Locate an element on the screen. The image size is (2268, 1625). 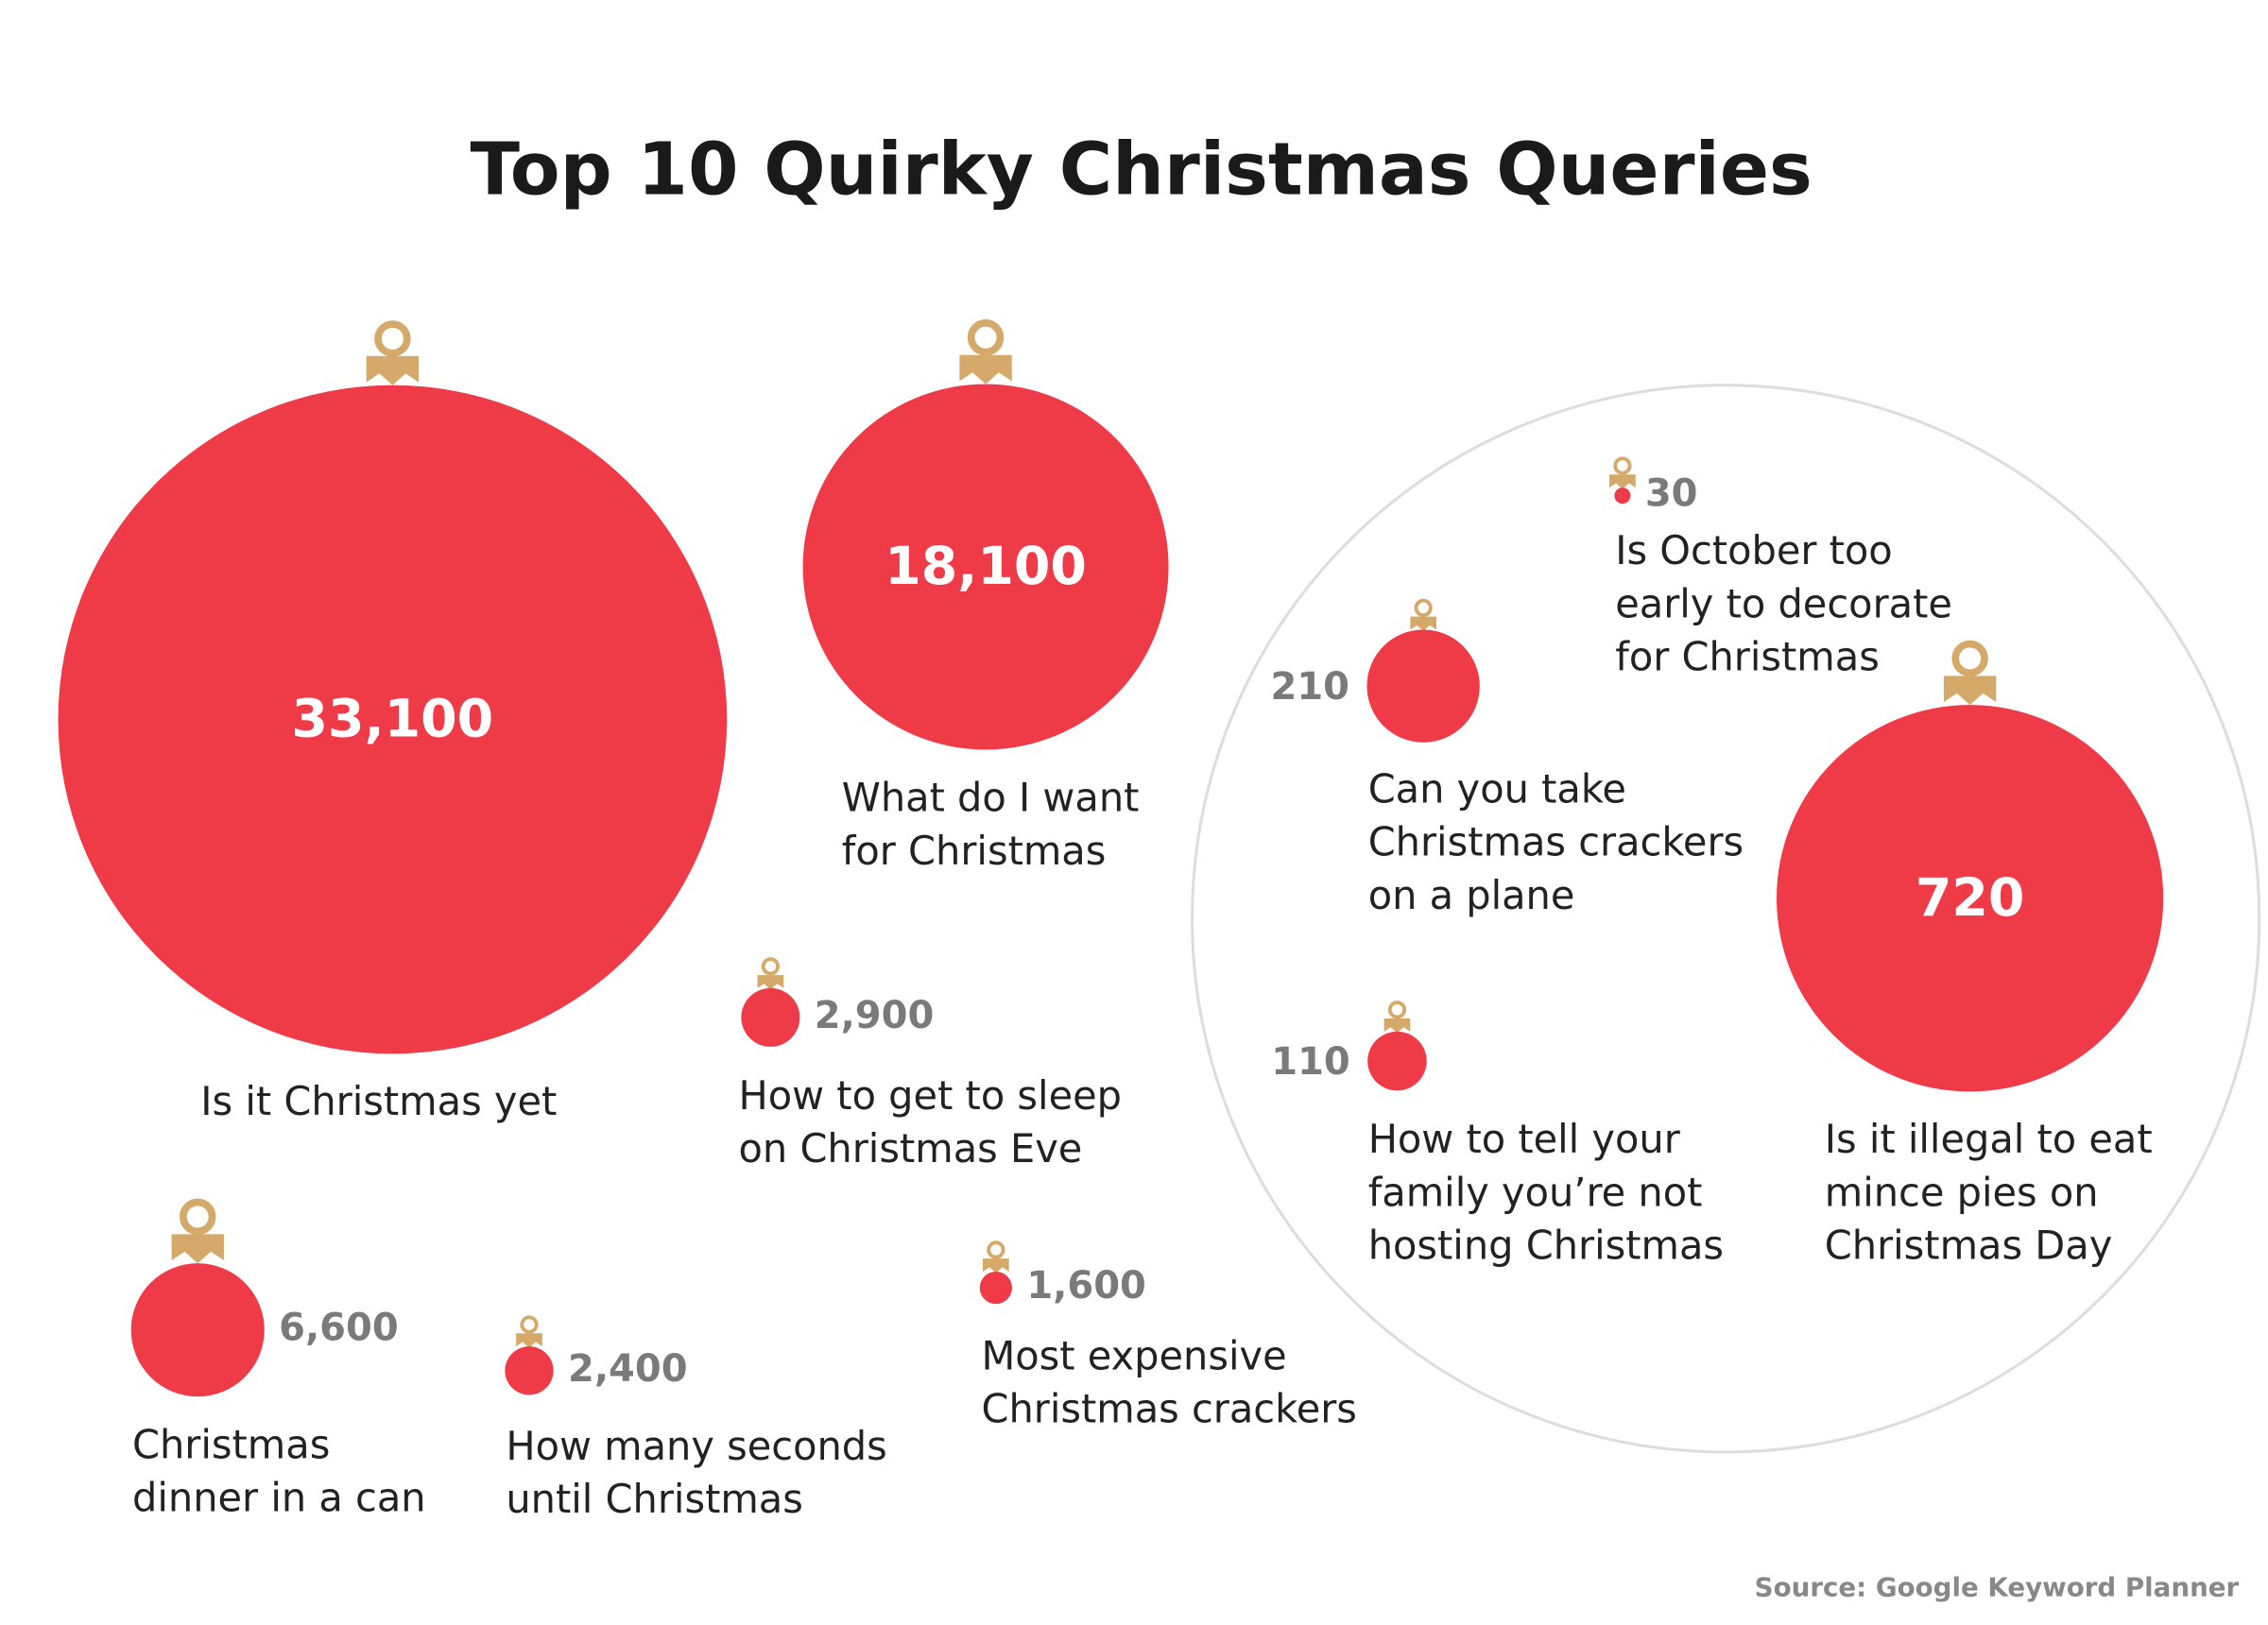
bubble-label: How many seconds until Christmas is located at coordinates (703, 1473).